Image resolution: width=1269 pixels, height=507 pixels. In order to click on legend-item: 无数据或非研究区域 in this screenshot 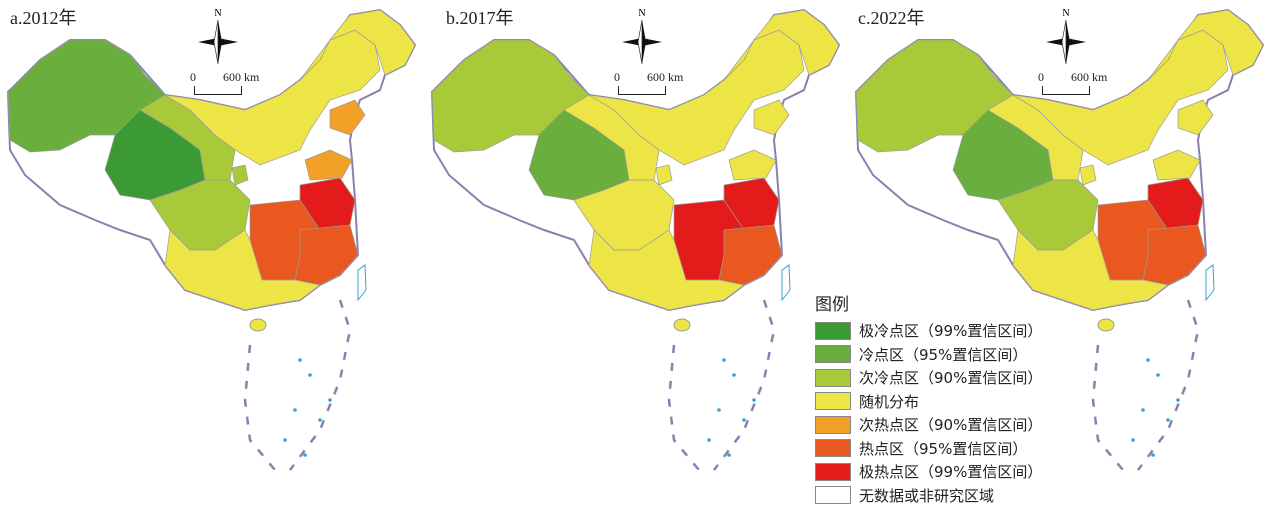, I will do `click(1040, 495)`.